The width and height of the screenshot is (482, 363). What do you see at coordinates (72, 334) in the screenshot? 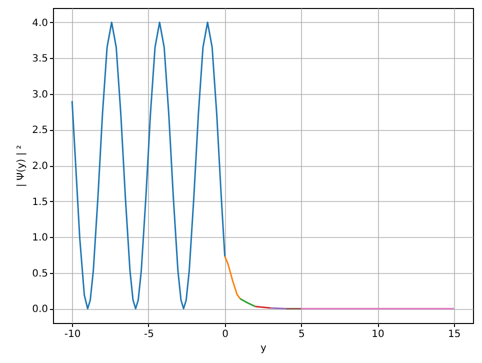
I see `x-tick-label: -10` at bounding box center [72, 334].